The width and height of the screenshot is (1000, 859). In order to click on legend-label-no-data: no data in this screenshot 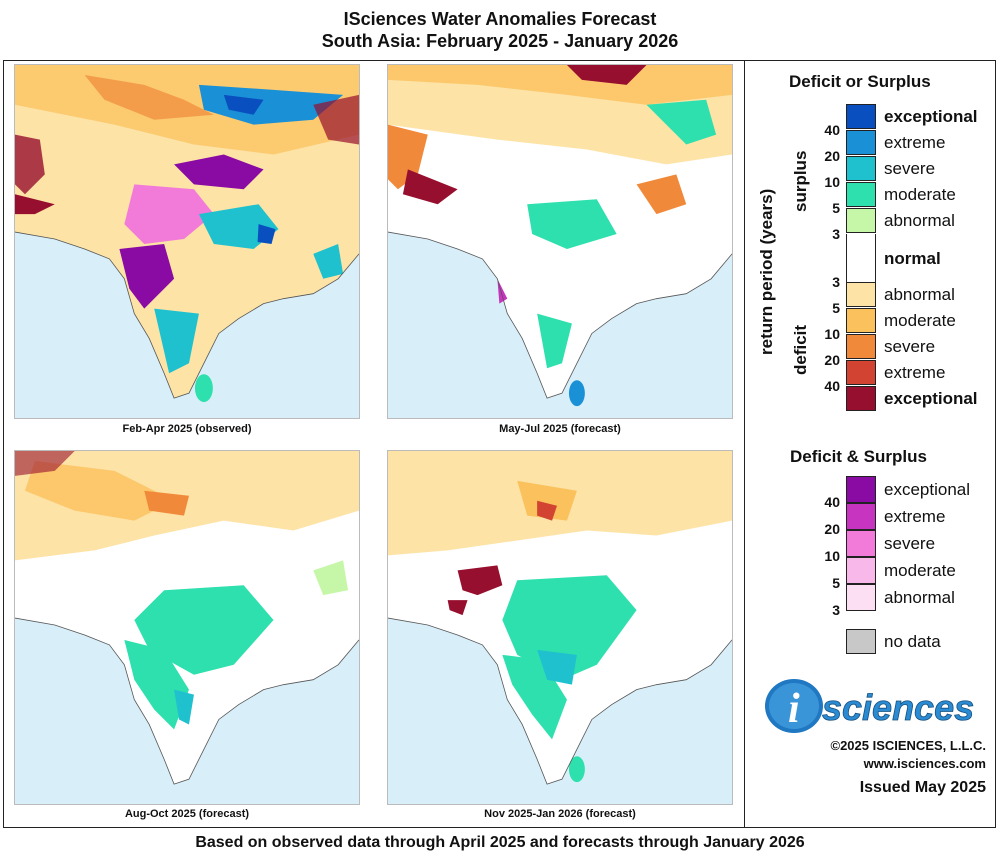, I will do `click(912, 641)`.